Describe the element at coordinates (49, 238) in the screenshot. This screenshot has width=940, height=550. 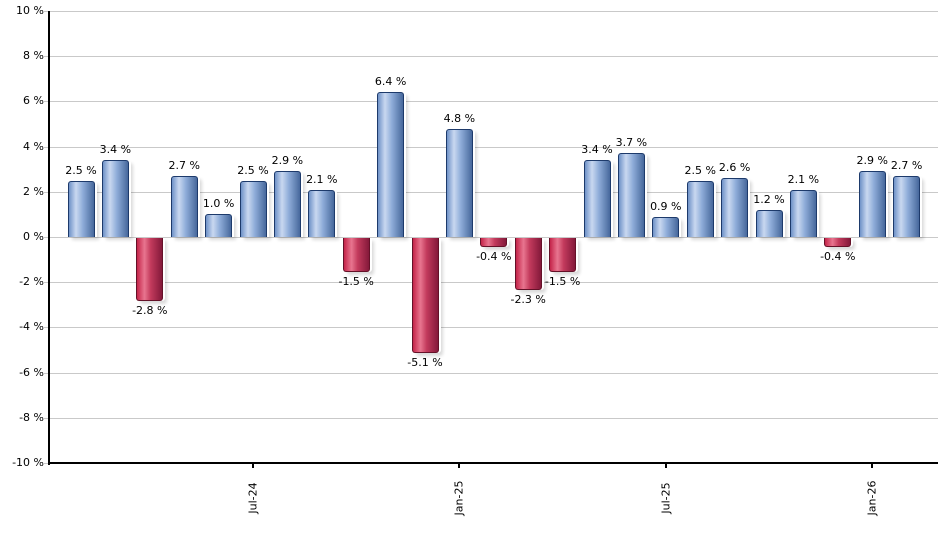
I see `y-axis-line` at that location.